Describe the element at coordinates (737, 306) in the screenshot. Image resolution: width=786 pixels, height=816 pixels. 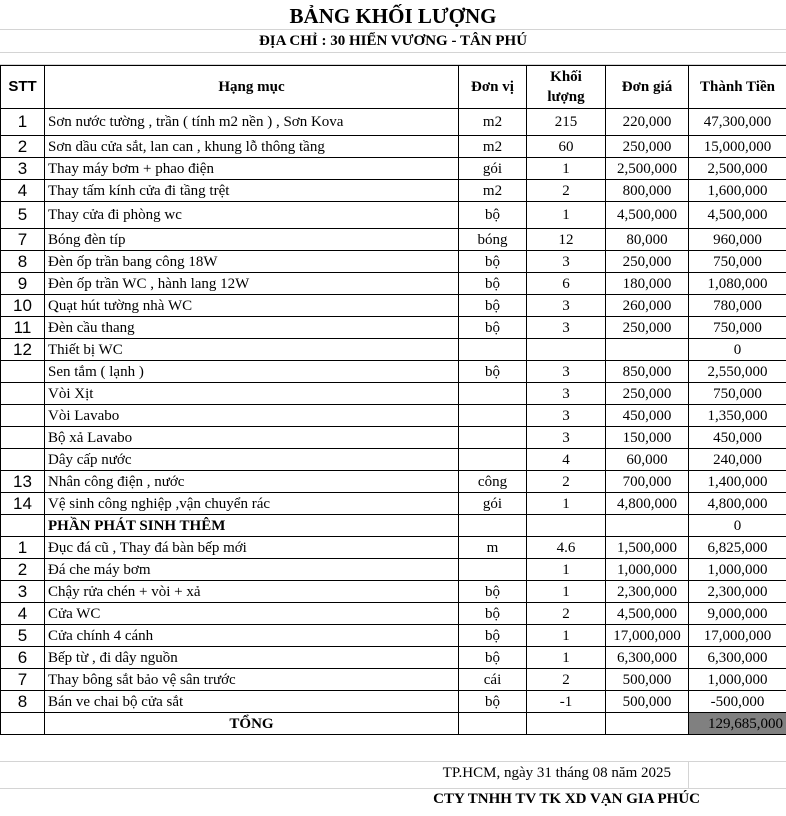
I see `row-amount: 780,000` at that location.